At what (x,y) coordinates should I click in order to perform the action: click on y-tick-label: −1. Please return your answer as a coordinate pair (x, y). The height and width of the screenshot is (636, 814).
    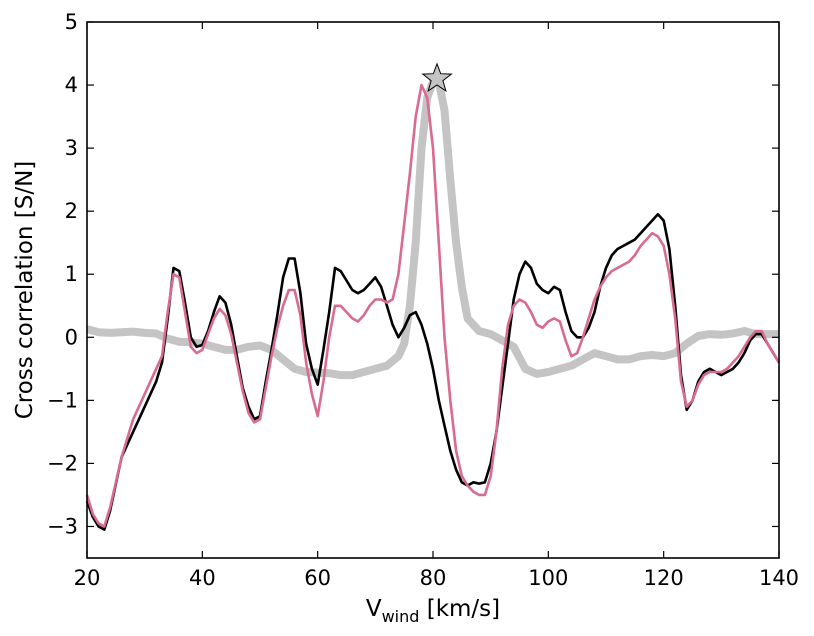
    Looking at the image, I should click on (62, 400).